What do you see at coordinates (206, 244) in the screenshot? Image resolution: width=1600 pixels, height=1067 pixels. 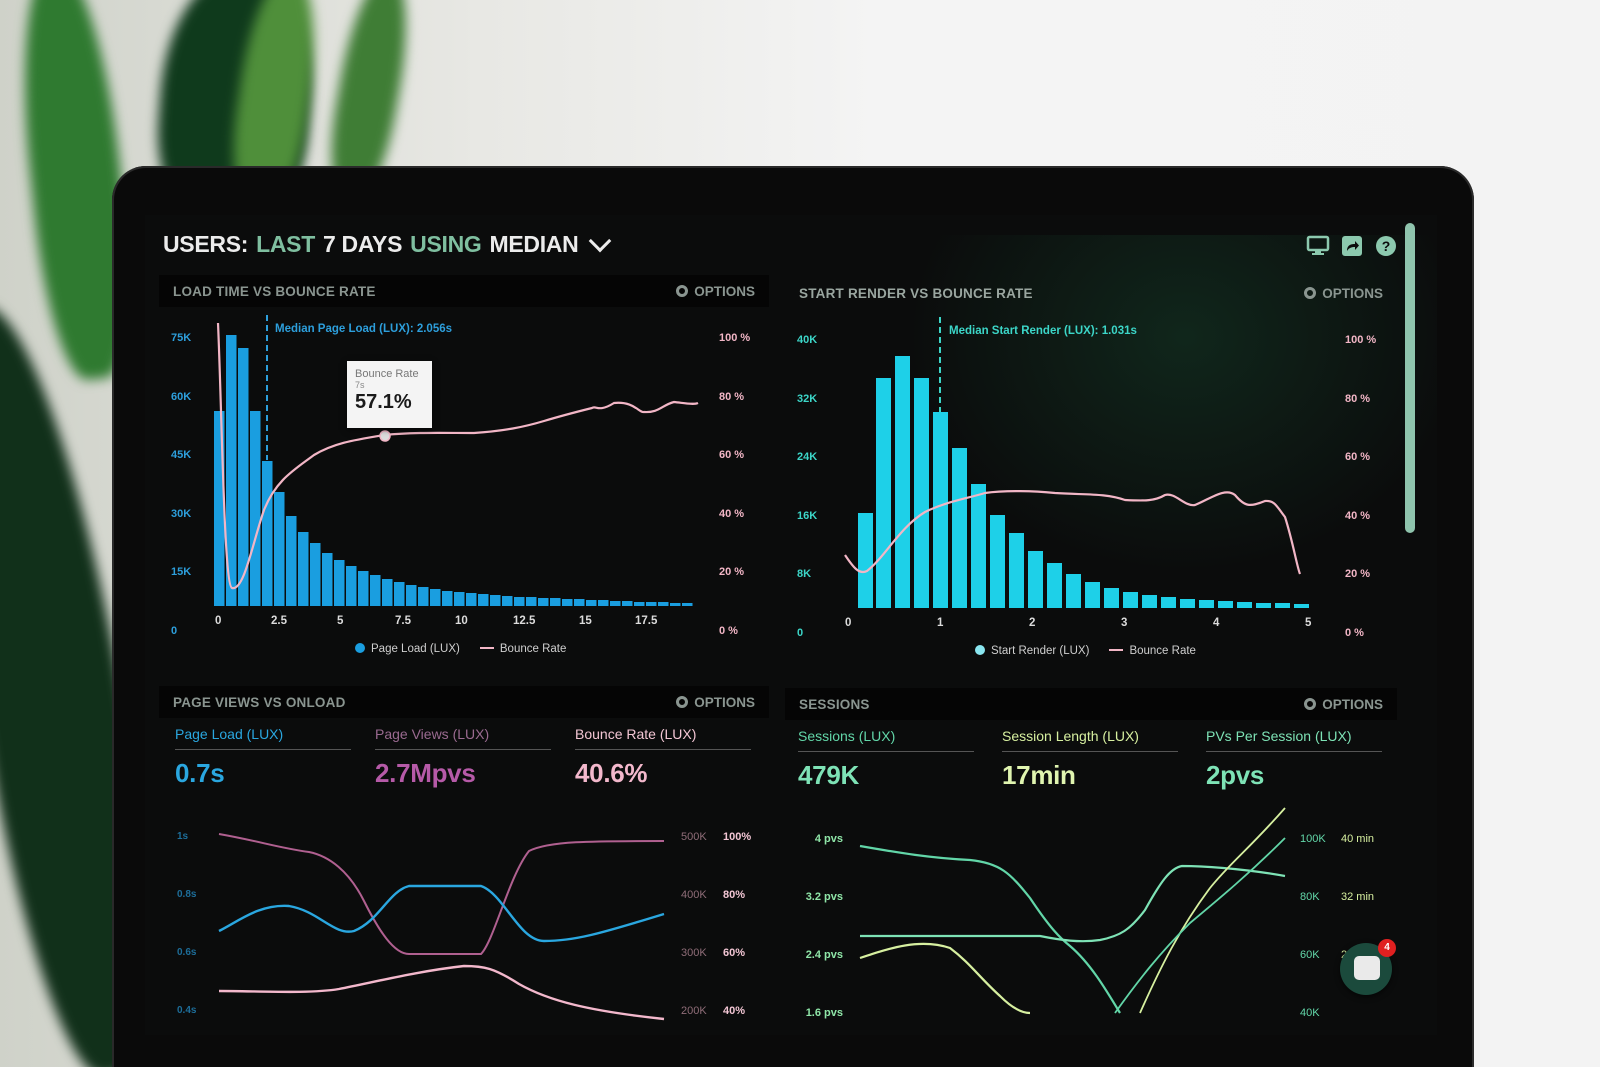 I see `title-part: USERS:` at bounding box center [206, 244].